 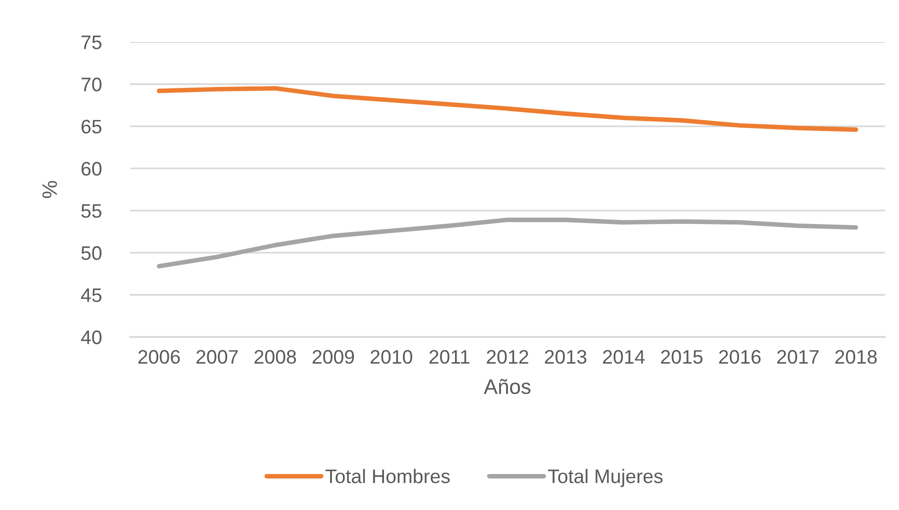 I want to click on y-tick-label: 55, so click(x=91, y=211).